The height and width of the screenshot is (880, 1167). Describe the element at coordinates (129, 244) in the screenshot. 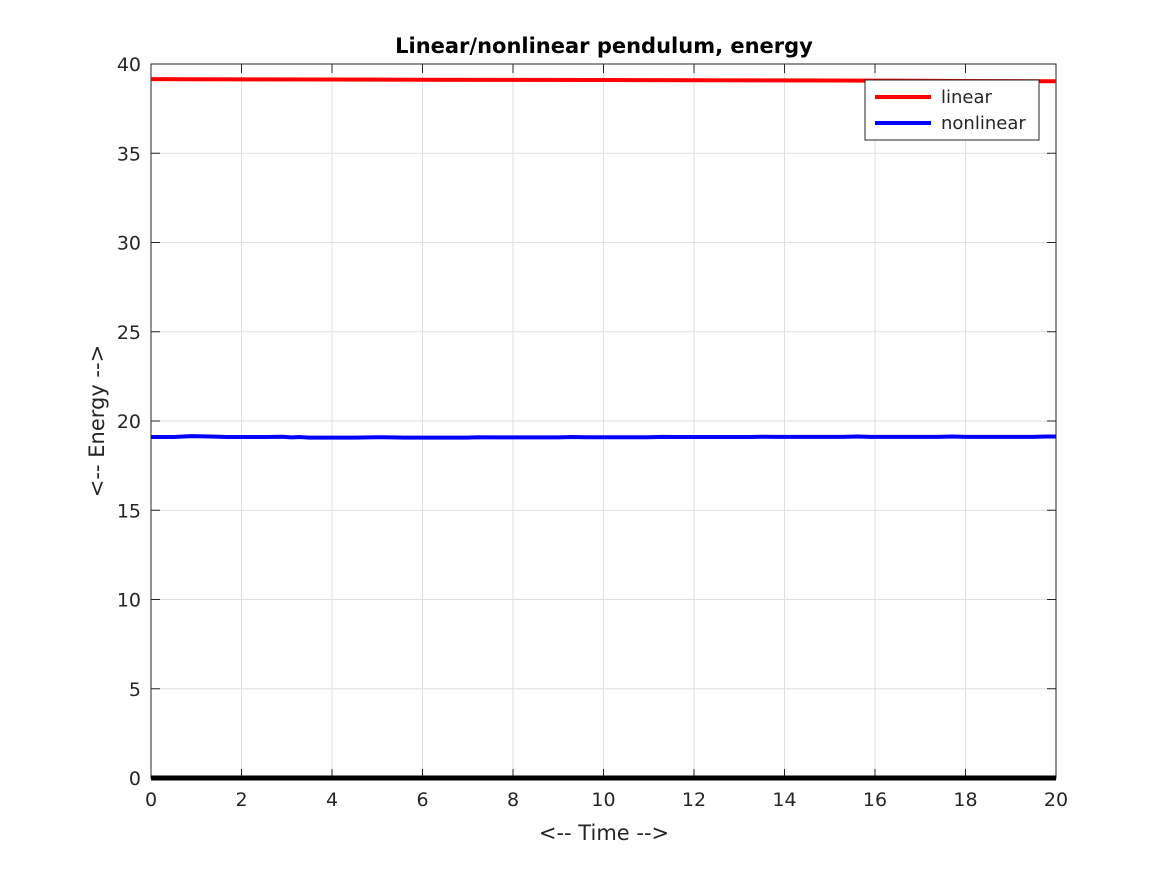

I see `y-tick-label: 30` at that location.